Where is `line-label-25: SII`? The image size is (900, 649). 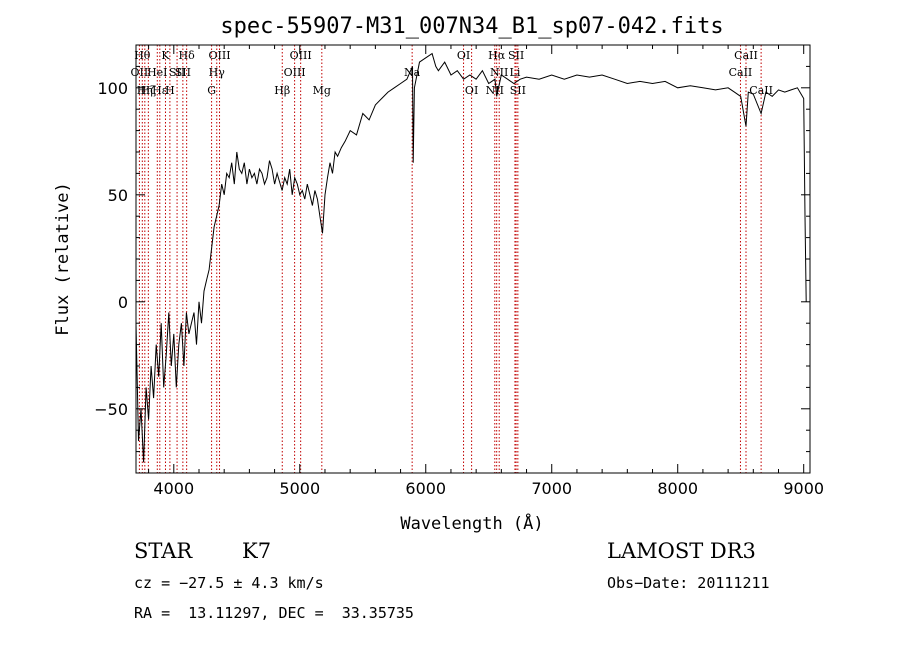
line-label-25: SII is located at coordinates (516, 55).